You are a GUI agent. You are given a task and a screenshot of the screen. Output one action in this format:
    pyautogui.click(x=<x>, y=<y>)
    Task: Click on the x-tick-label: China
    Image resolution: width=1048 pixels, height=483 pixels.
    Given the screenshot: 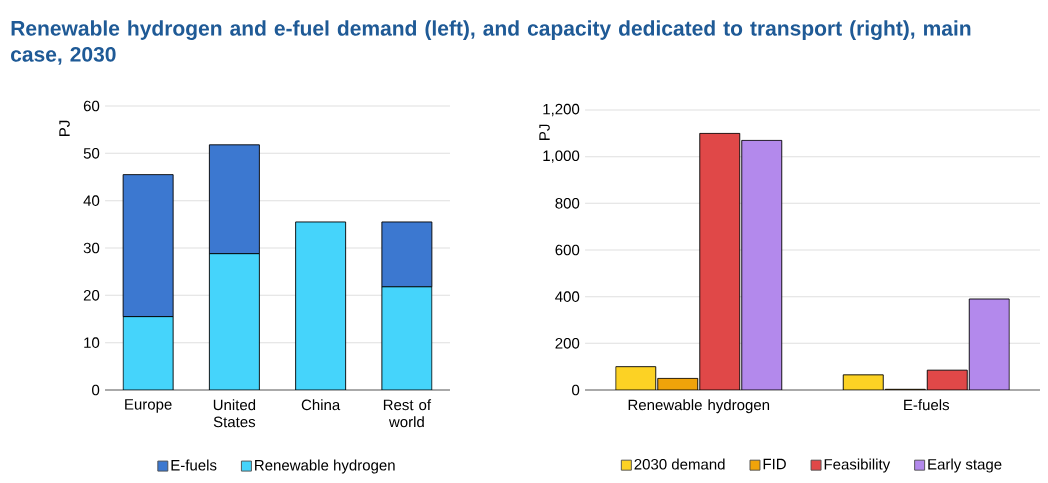 What is the action you would take?
    pyautogui.click(x=321, y=405)
    